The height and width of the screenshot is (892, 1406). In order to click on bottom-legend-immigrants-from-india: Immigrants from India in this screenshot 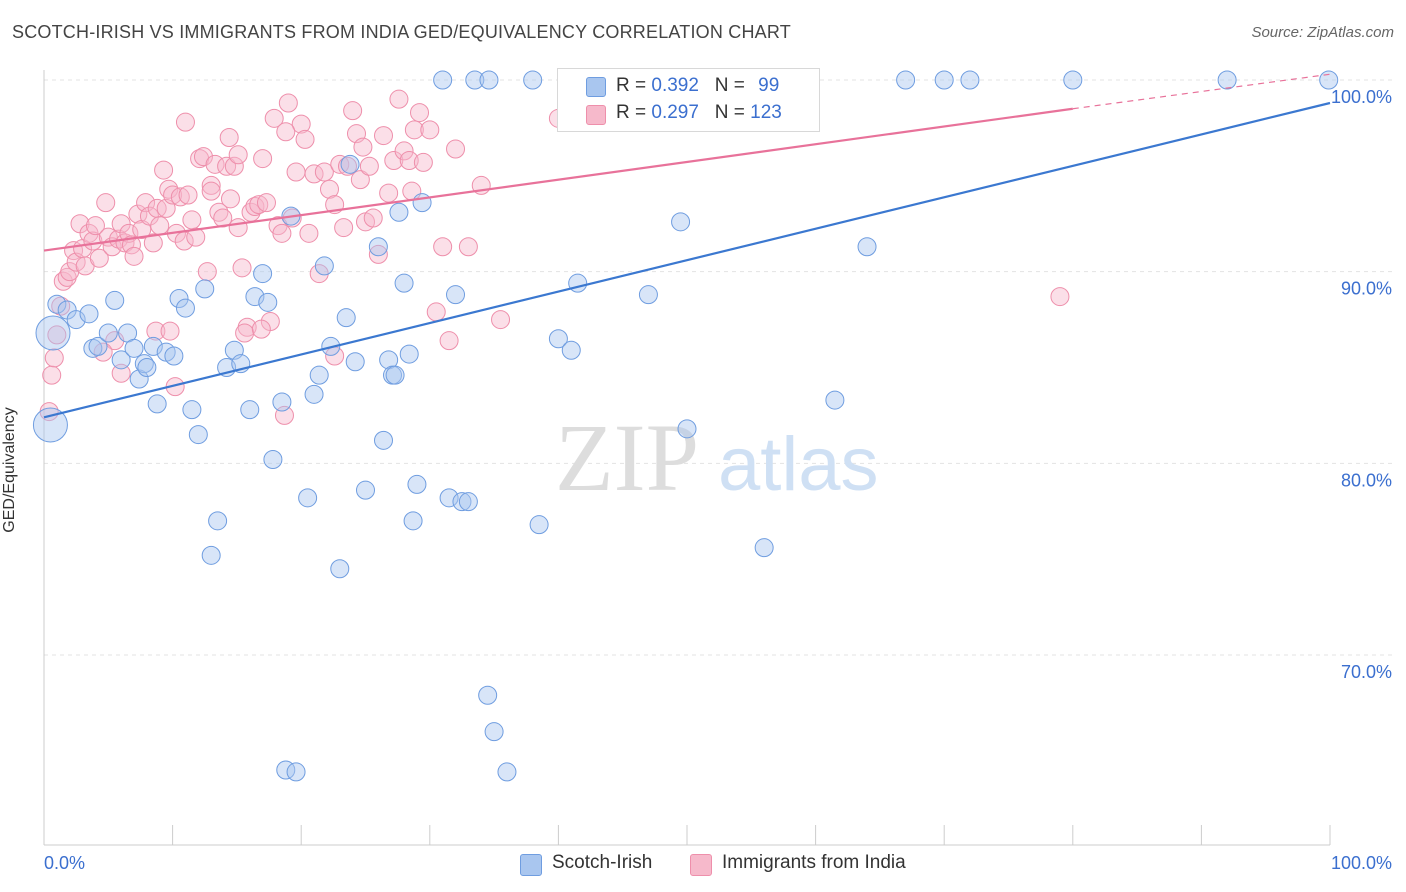, I will do `click(814, 862)`.